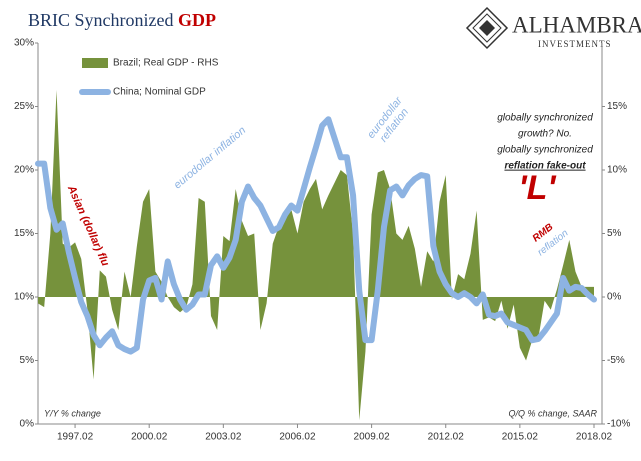 Image resolution: width=641 pixels, height=461 pixels. I want to click on logo-icon, so click(487, 28).